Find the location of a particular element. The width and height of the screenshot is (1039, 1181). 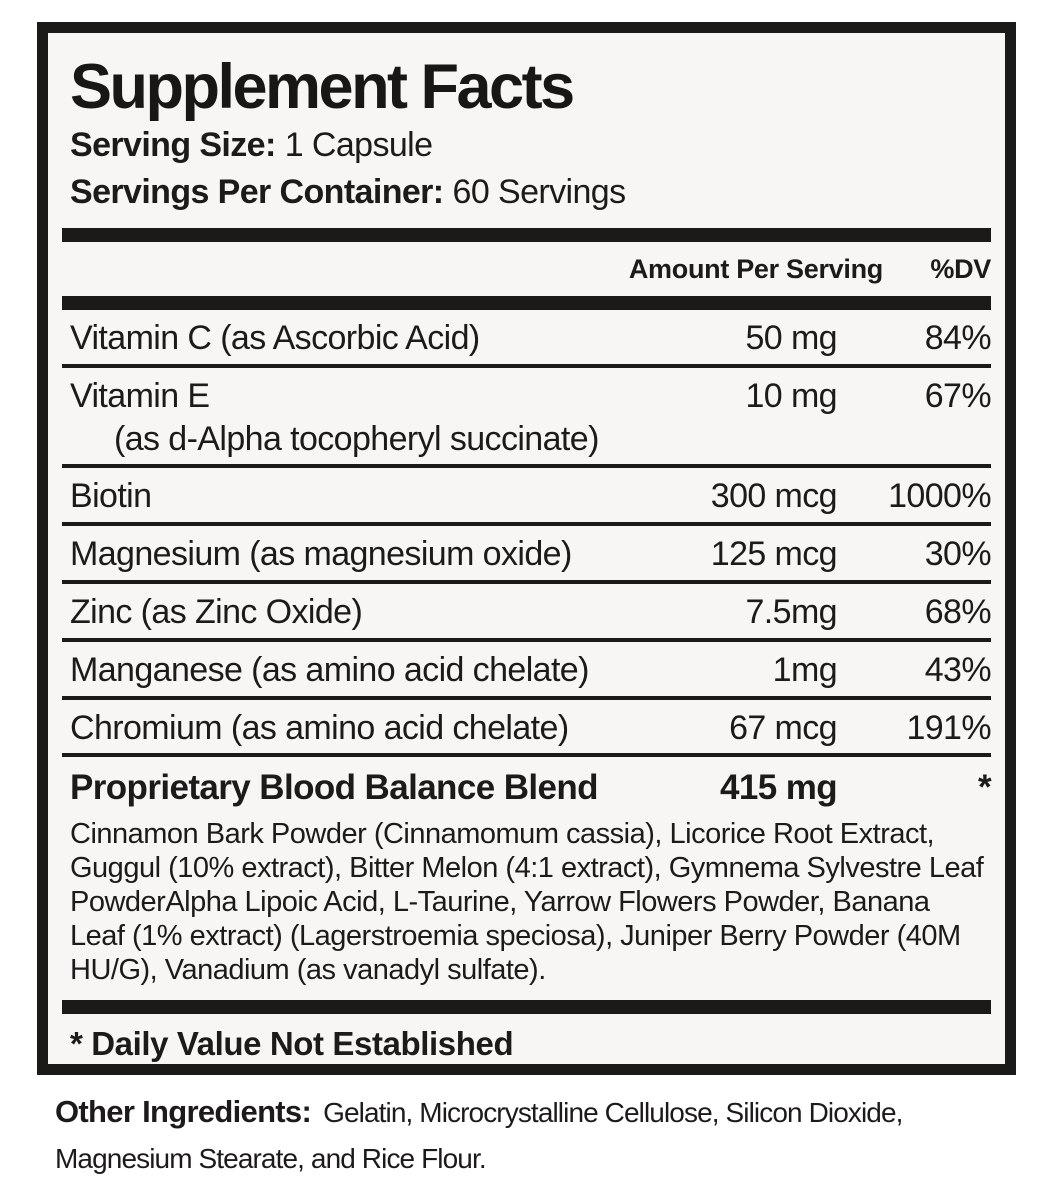

amount-per-serving-header: Amount Per Serving is located at coordinates (755, 268).